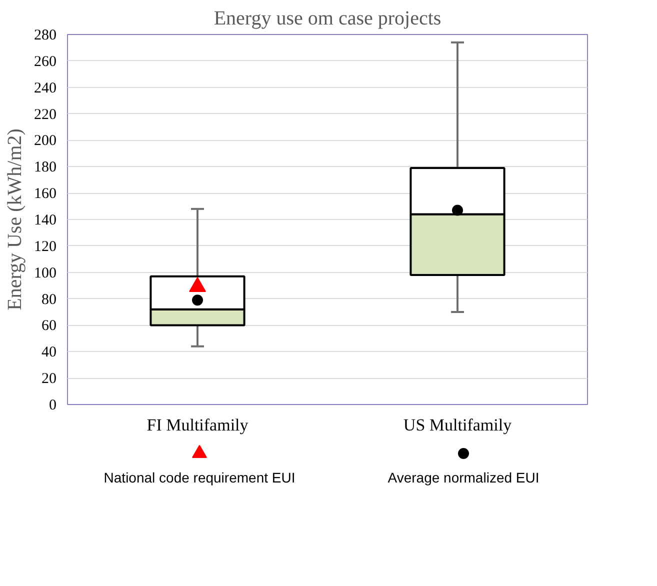 The image size is (657, 586). I want to click on legend-label: Average normalized EUI, so click(464, 478).